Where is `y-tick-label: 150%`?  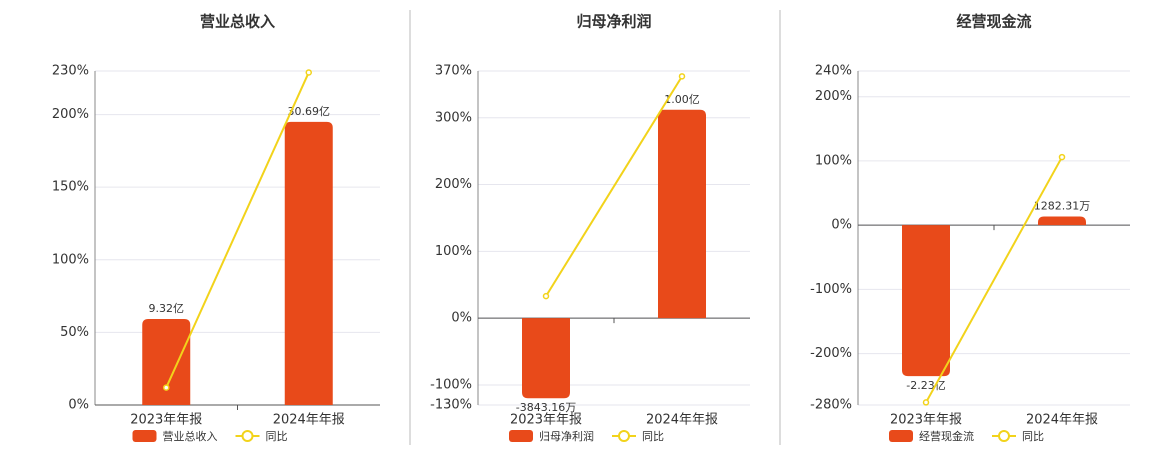 y-tick-label: 150% is located at coordinates (70, 187).